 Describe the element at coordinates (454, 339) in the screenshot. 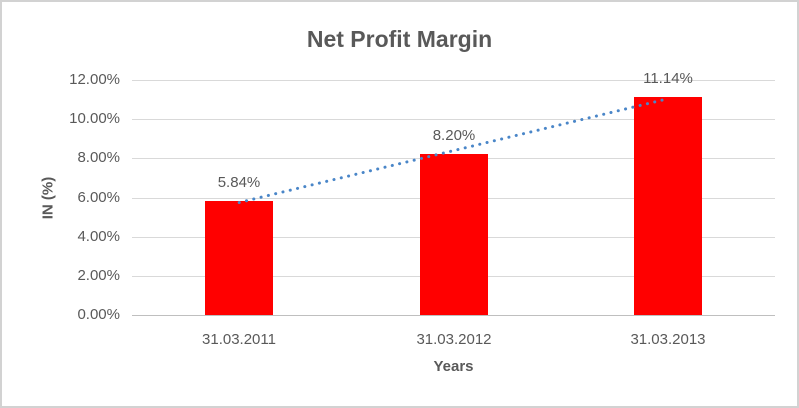

I see `x-tick-label: 31.03.2012` at that location.